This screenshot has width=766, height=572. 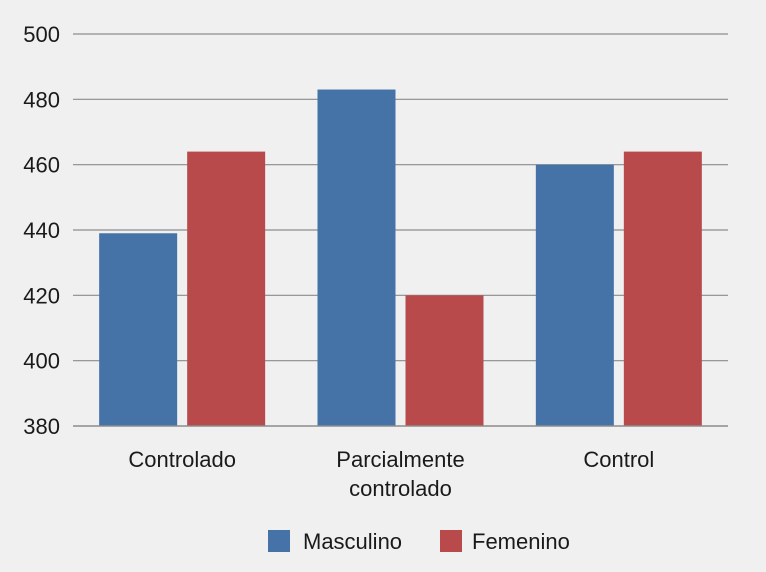 I want to click on legend-label: Masculino, so click(x=352, y=541).